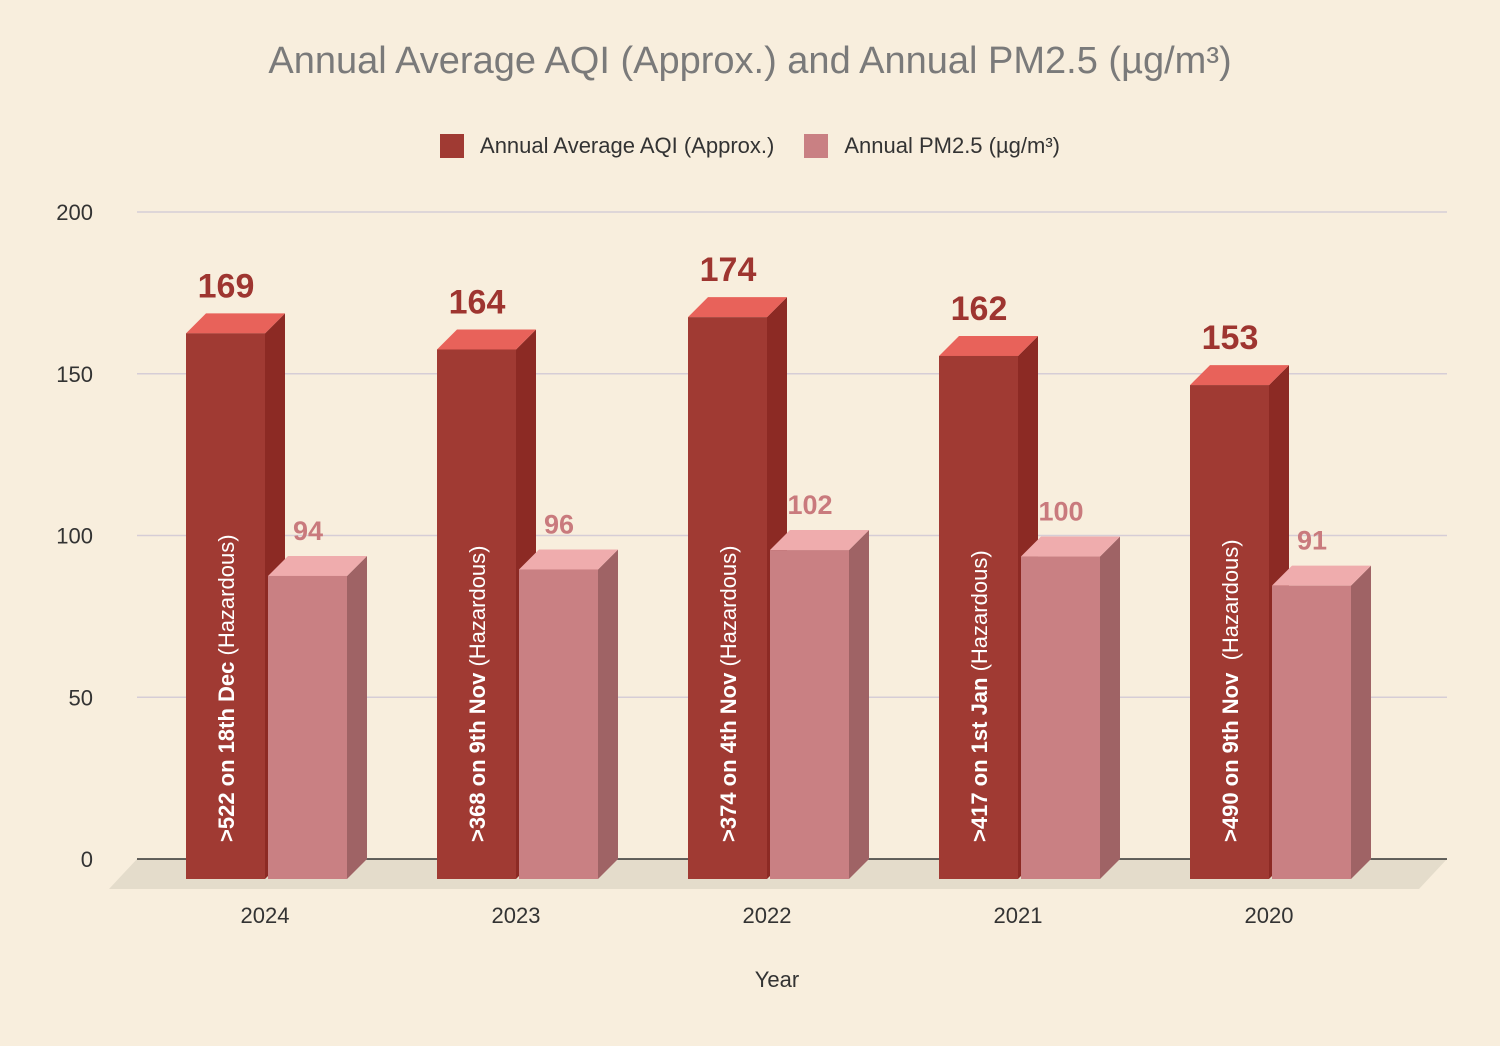 The width and height of the screenshot is (1500, 1046). Describe the element at coordinates (74, 374) in the screenshot. I see `y-tick-label: 150` at that location.